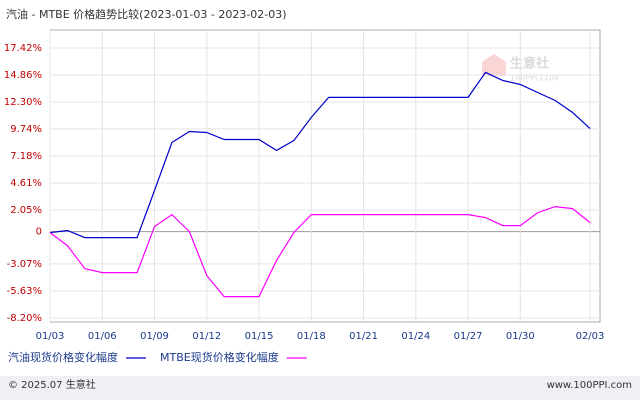  Describe the element at coordinates (363, 336) in the screenshot. I see `x-tick-label: 01/21` at that location.